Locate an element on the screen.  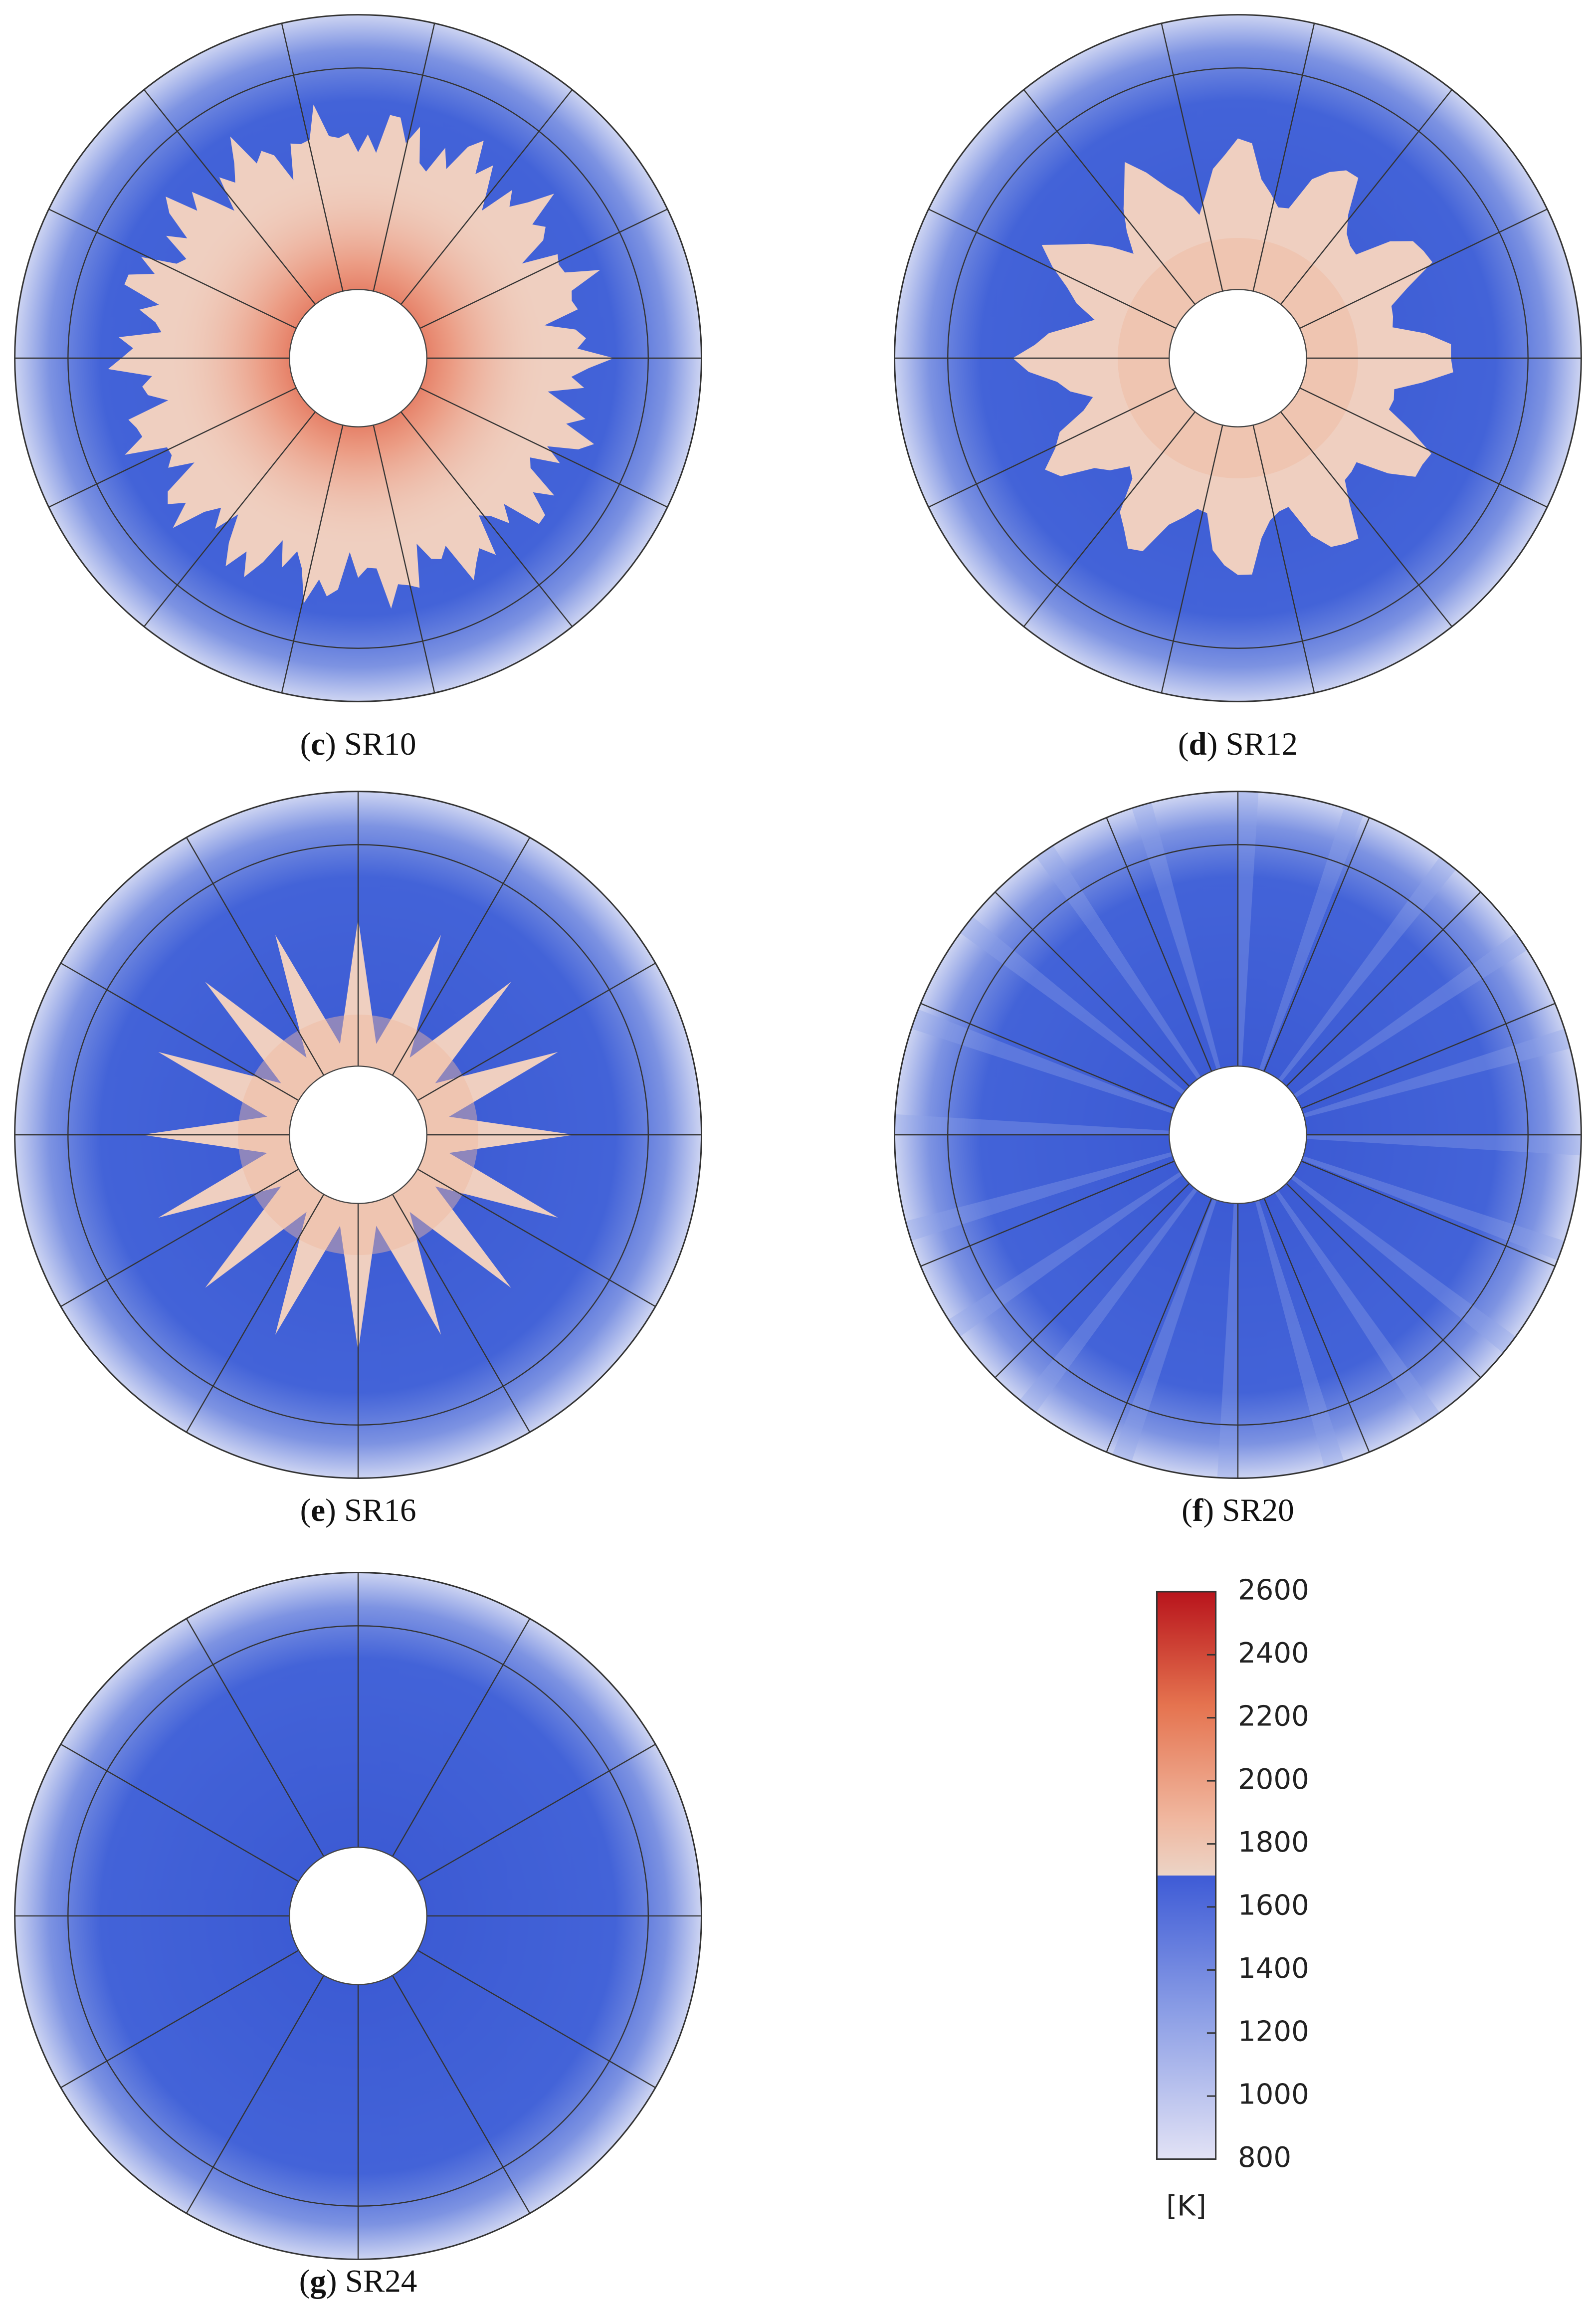
tick-label: 1600 is located at coordinates (1273, 1905).